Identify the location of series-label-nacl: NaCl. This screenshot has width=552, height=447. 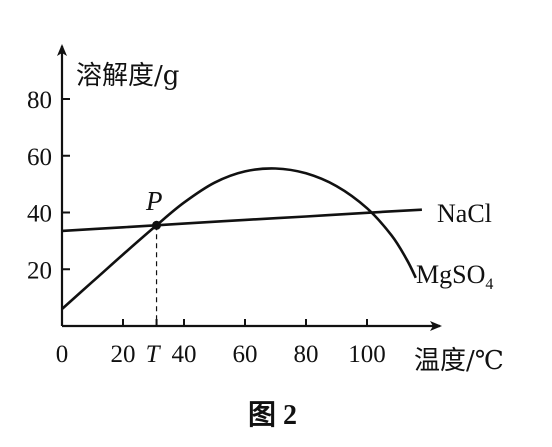
(464, 213).